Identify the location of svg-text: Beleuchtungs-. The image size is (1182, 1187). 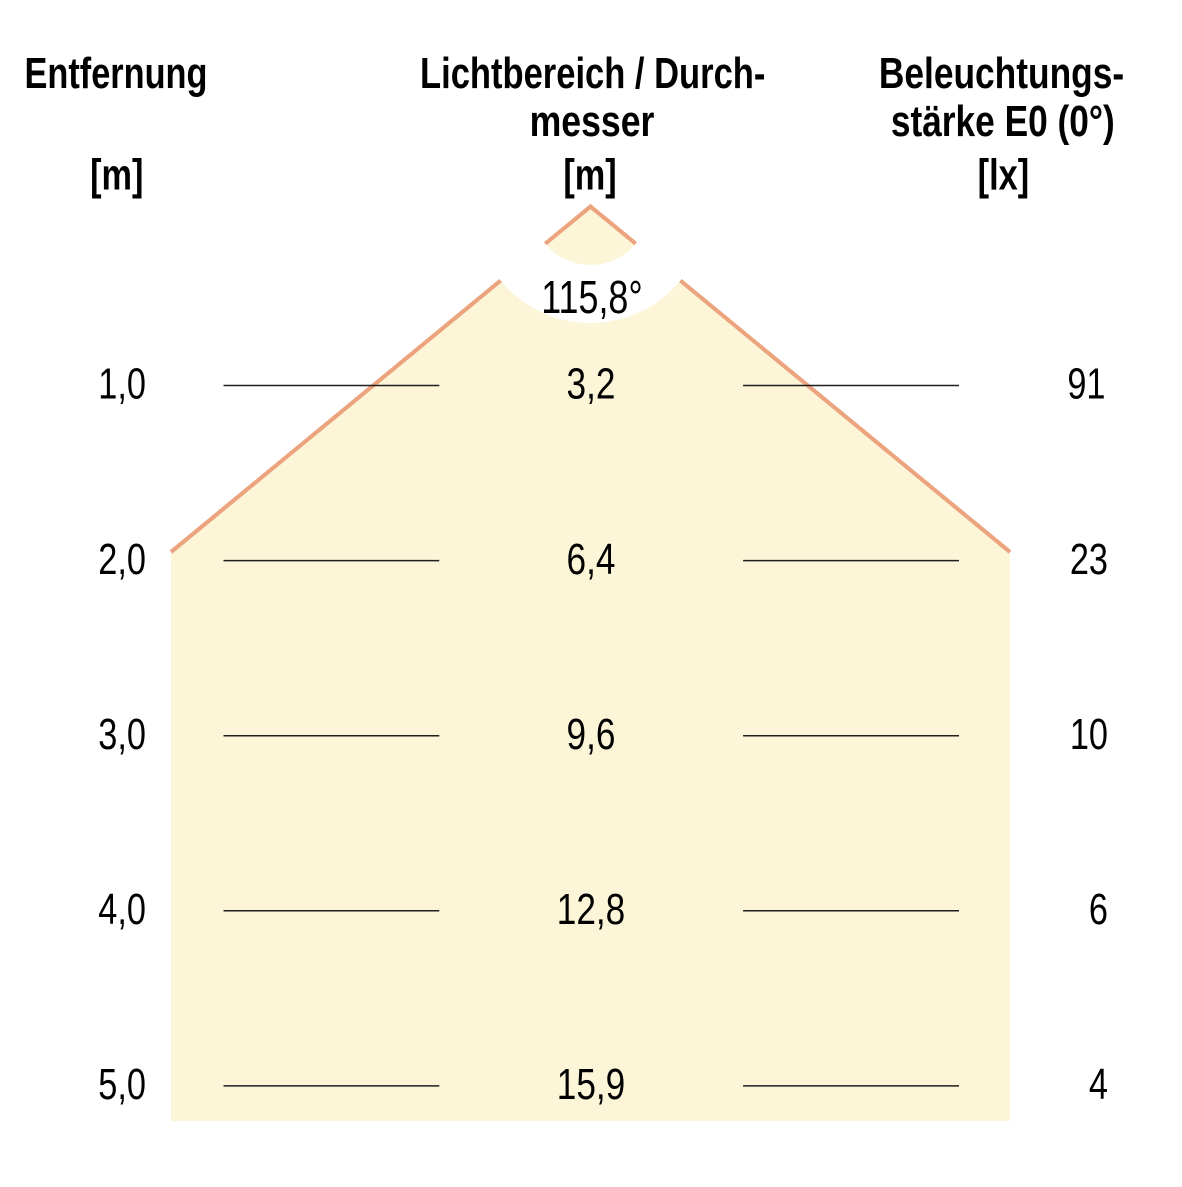
(1001, 73).